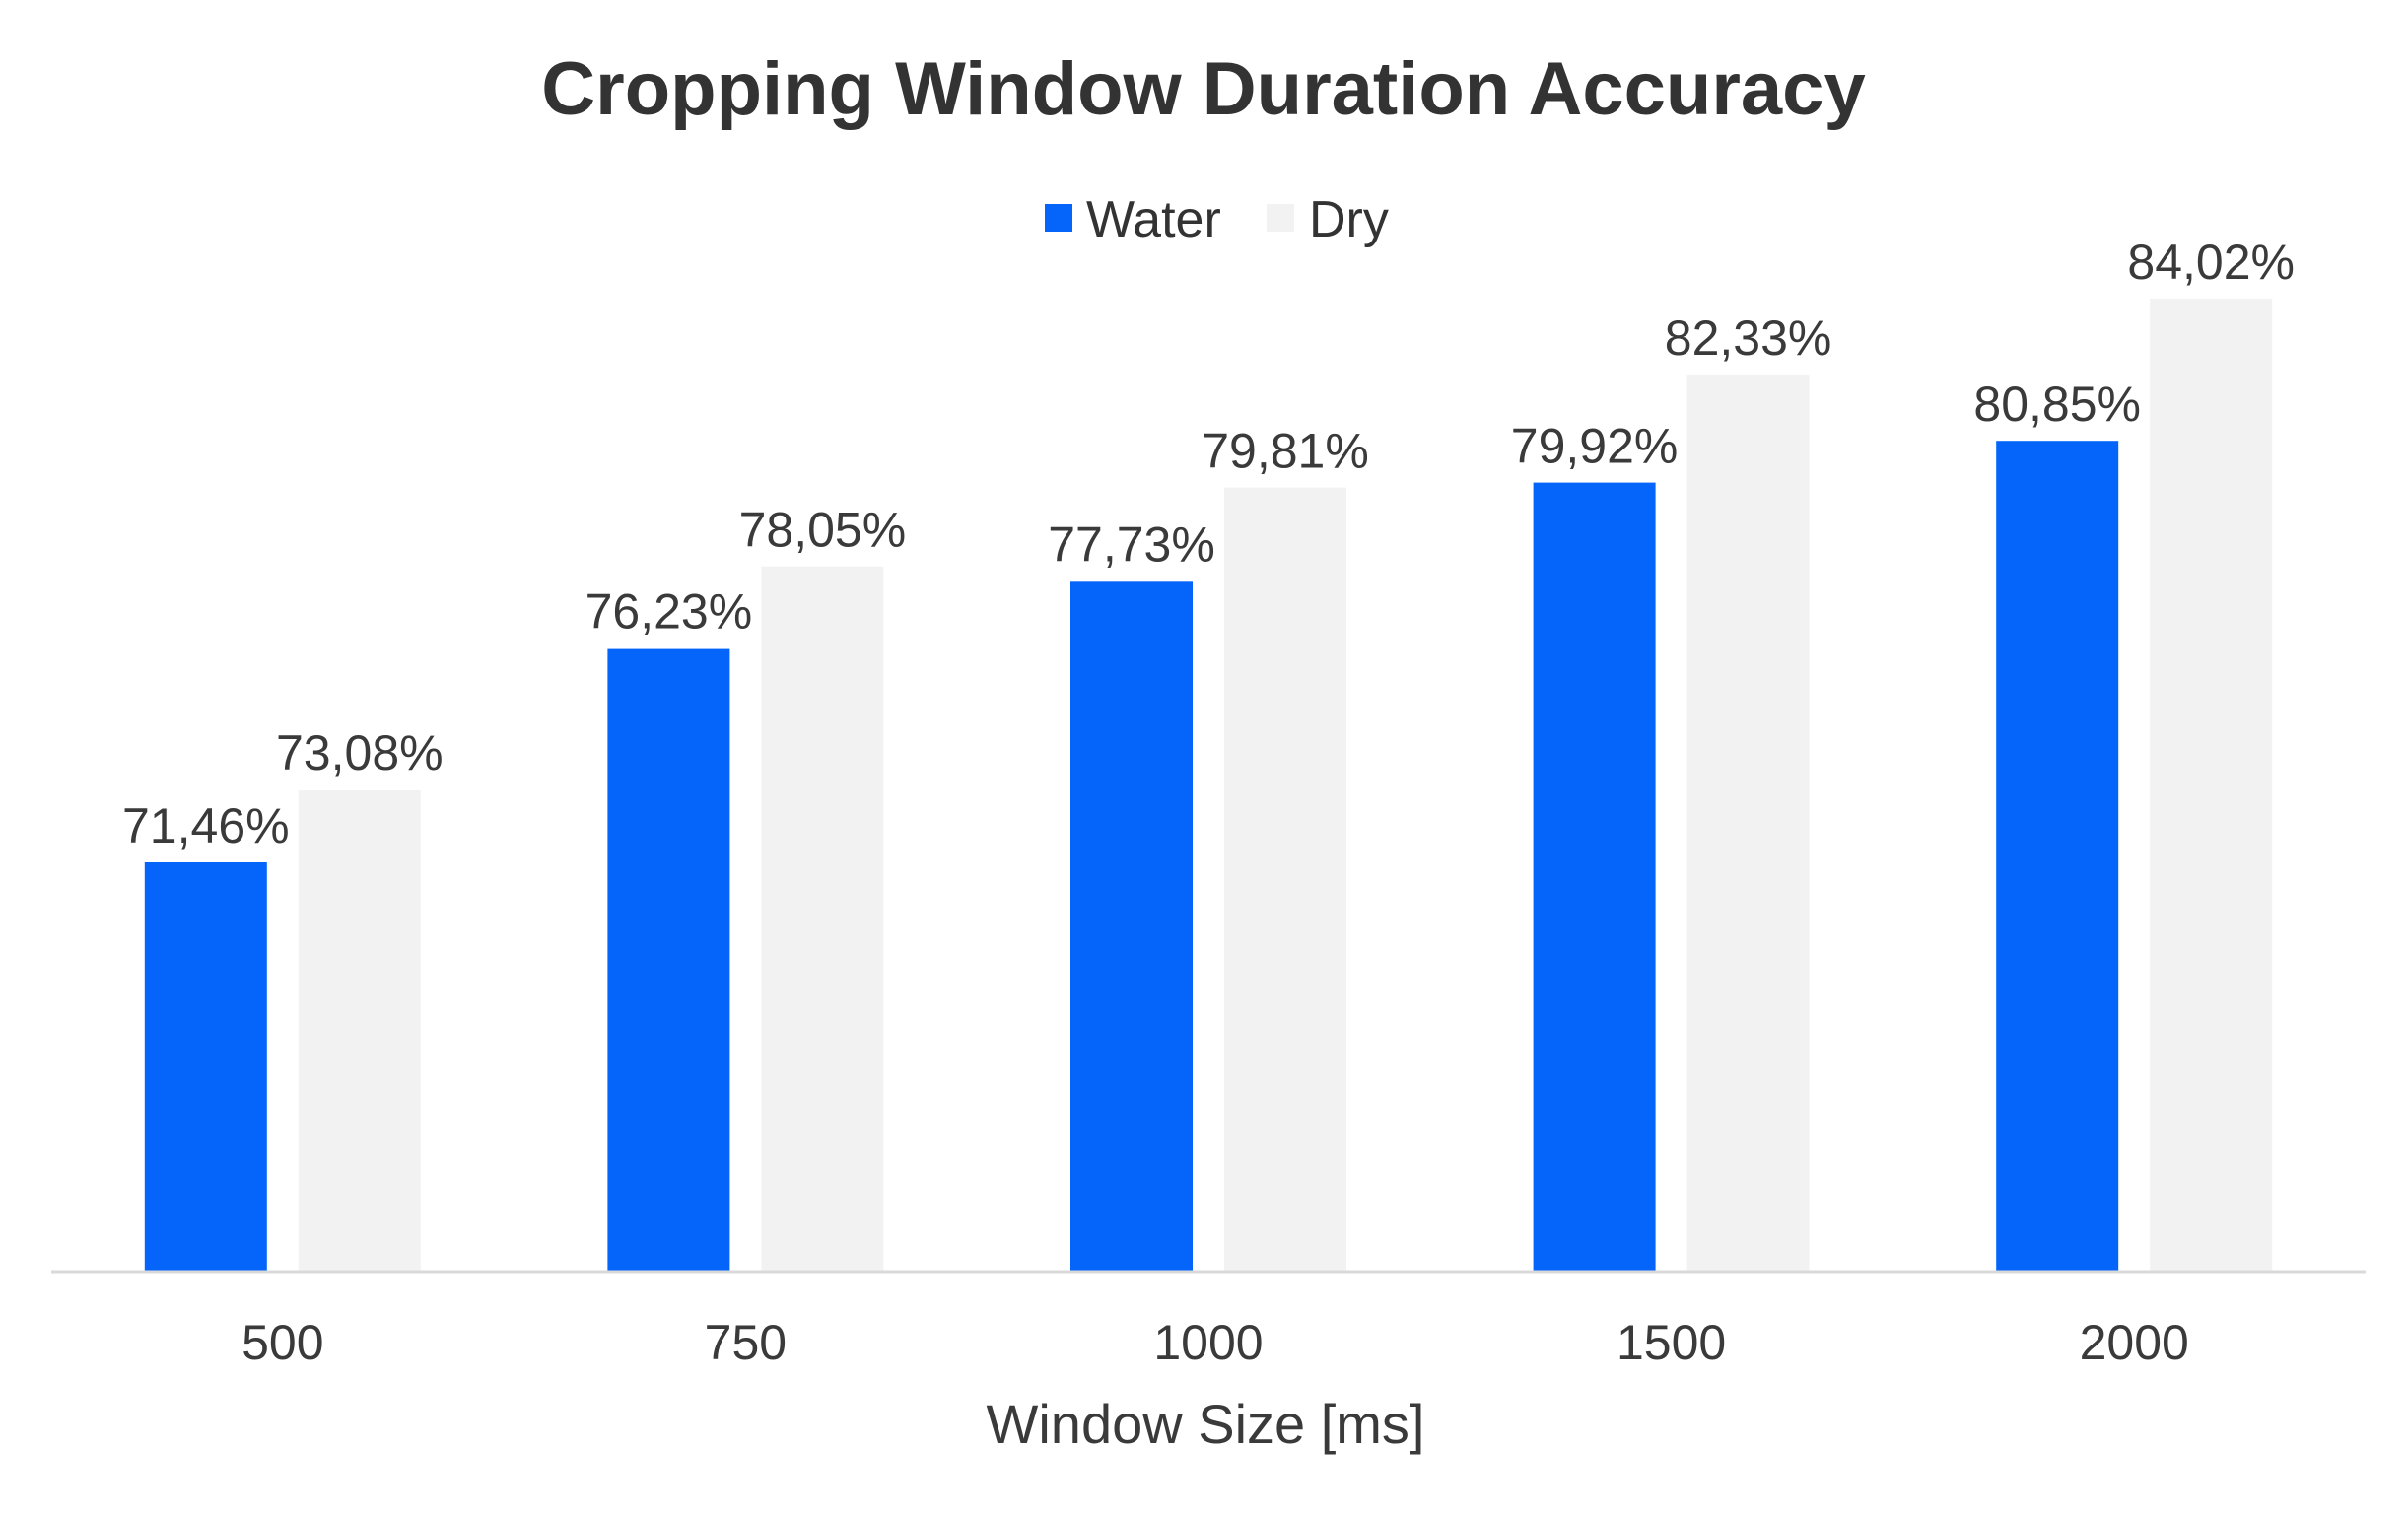 This screenshot has height=1518, width=2408. What do you see at coordinates (669, 613) in the screenshot?
I see `data-label-water-750: 76,23%` at bounding box center [669, 613].